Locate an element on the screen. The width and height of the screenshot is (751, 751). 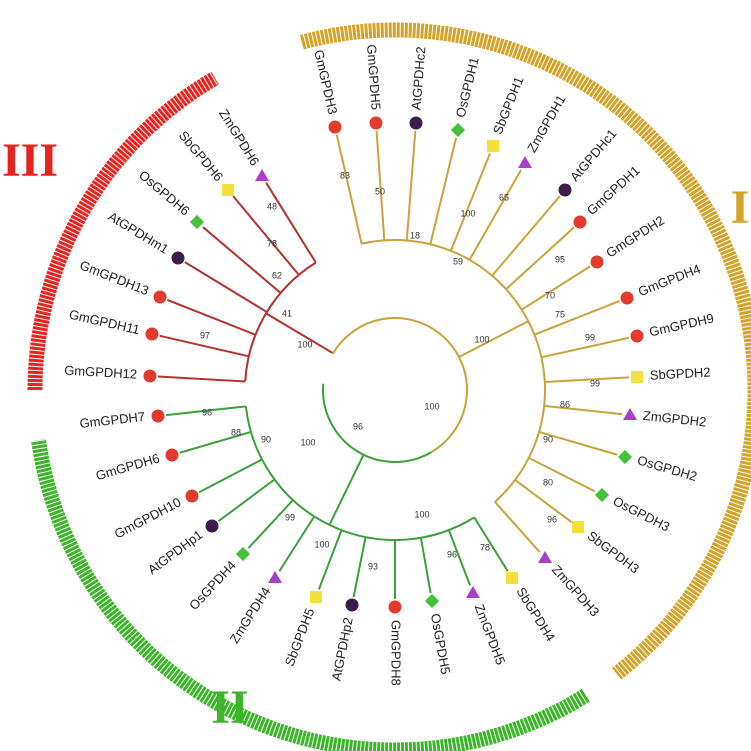
leaf-label: AtGPDHm1 is located at coordinates (139, 233).